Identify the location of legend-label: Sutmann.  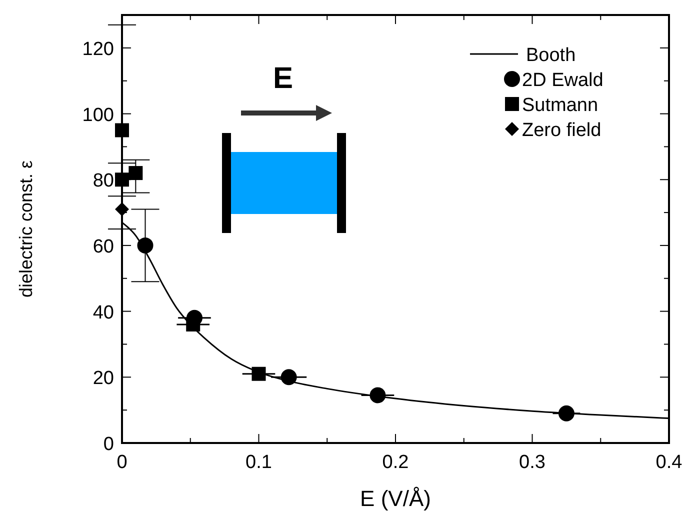
(560, 105).